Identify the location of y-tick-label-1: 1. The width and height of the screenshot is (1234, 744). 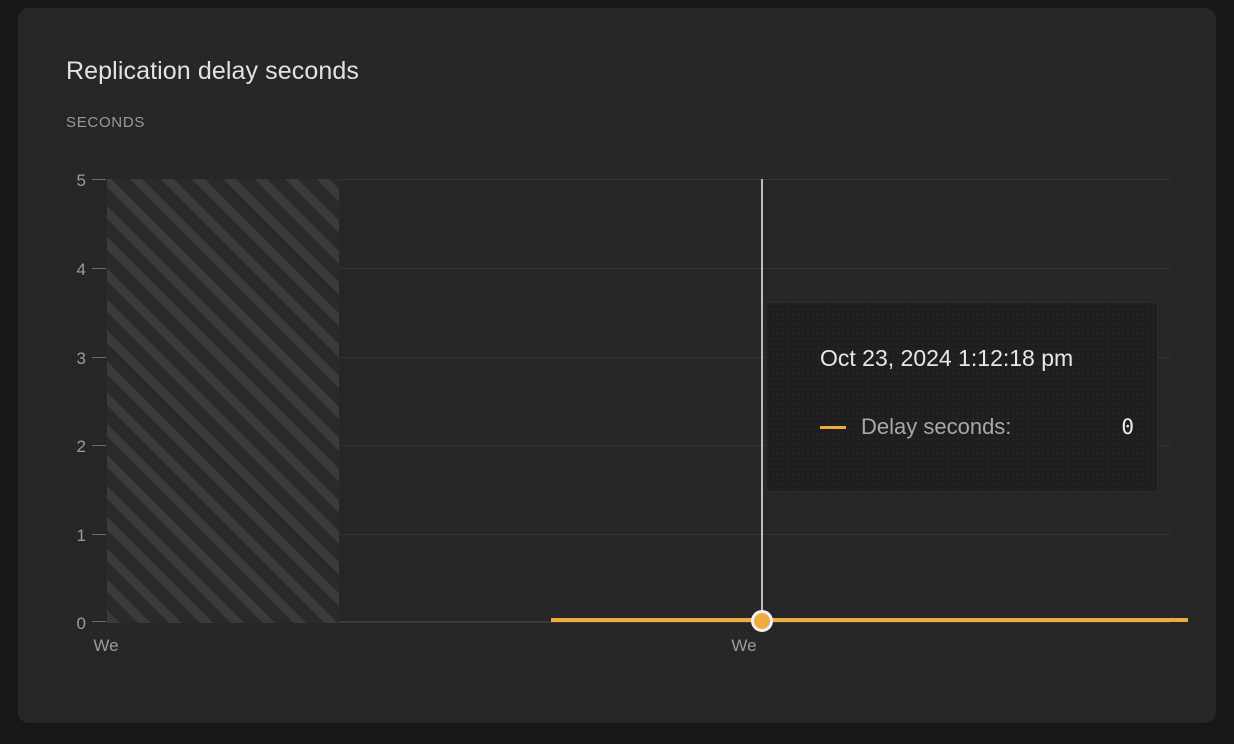
(81, 535).